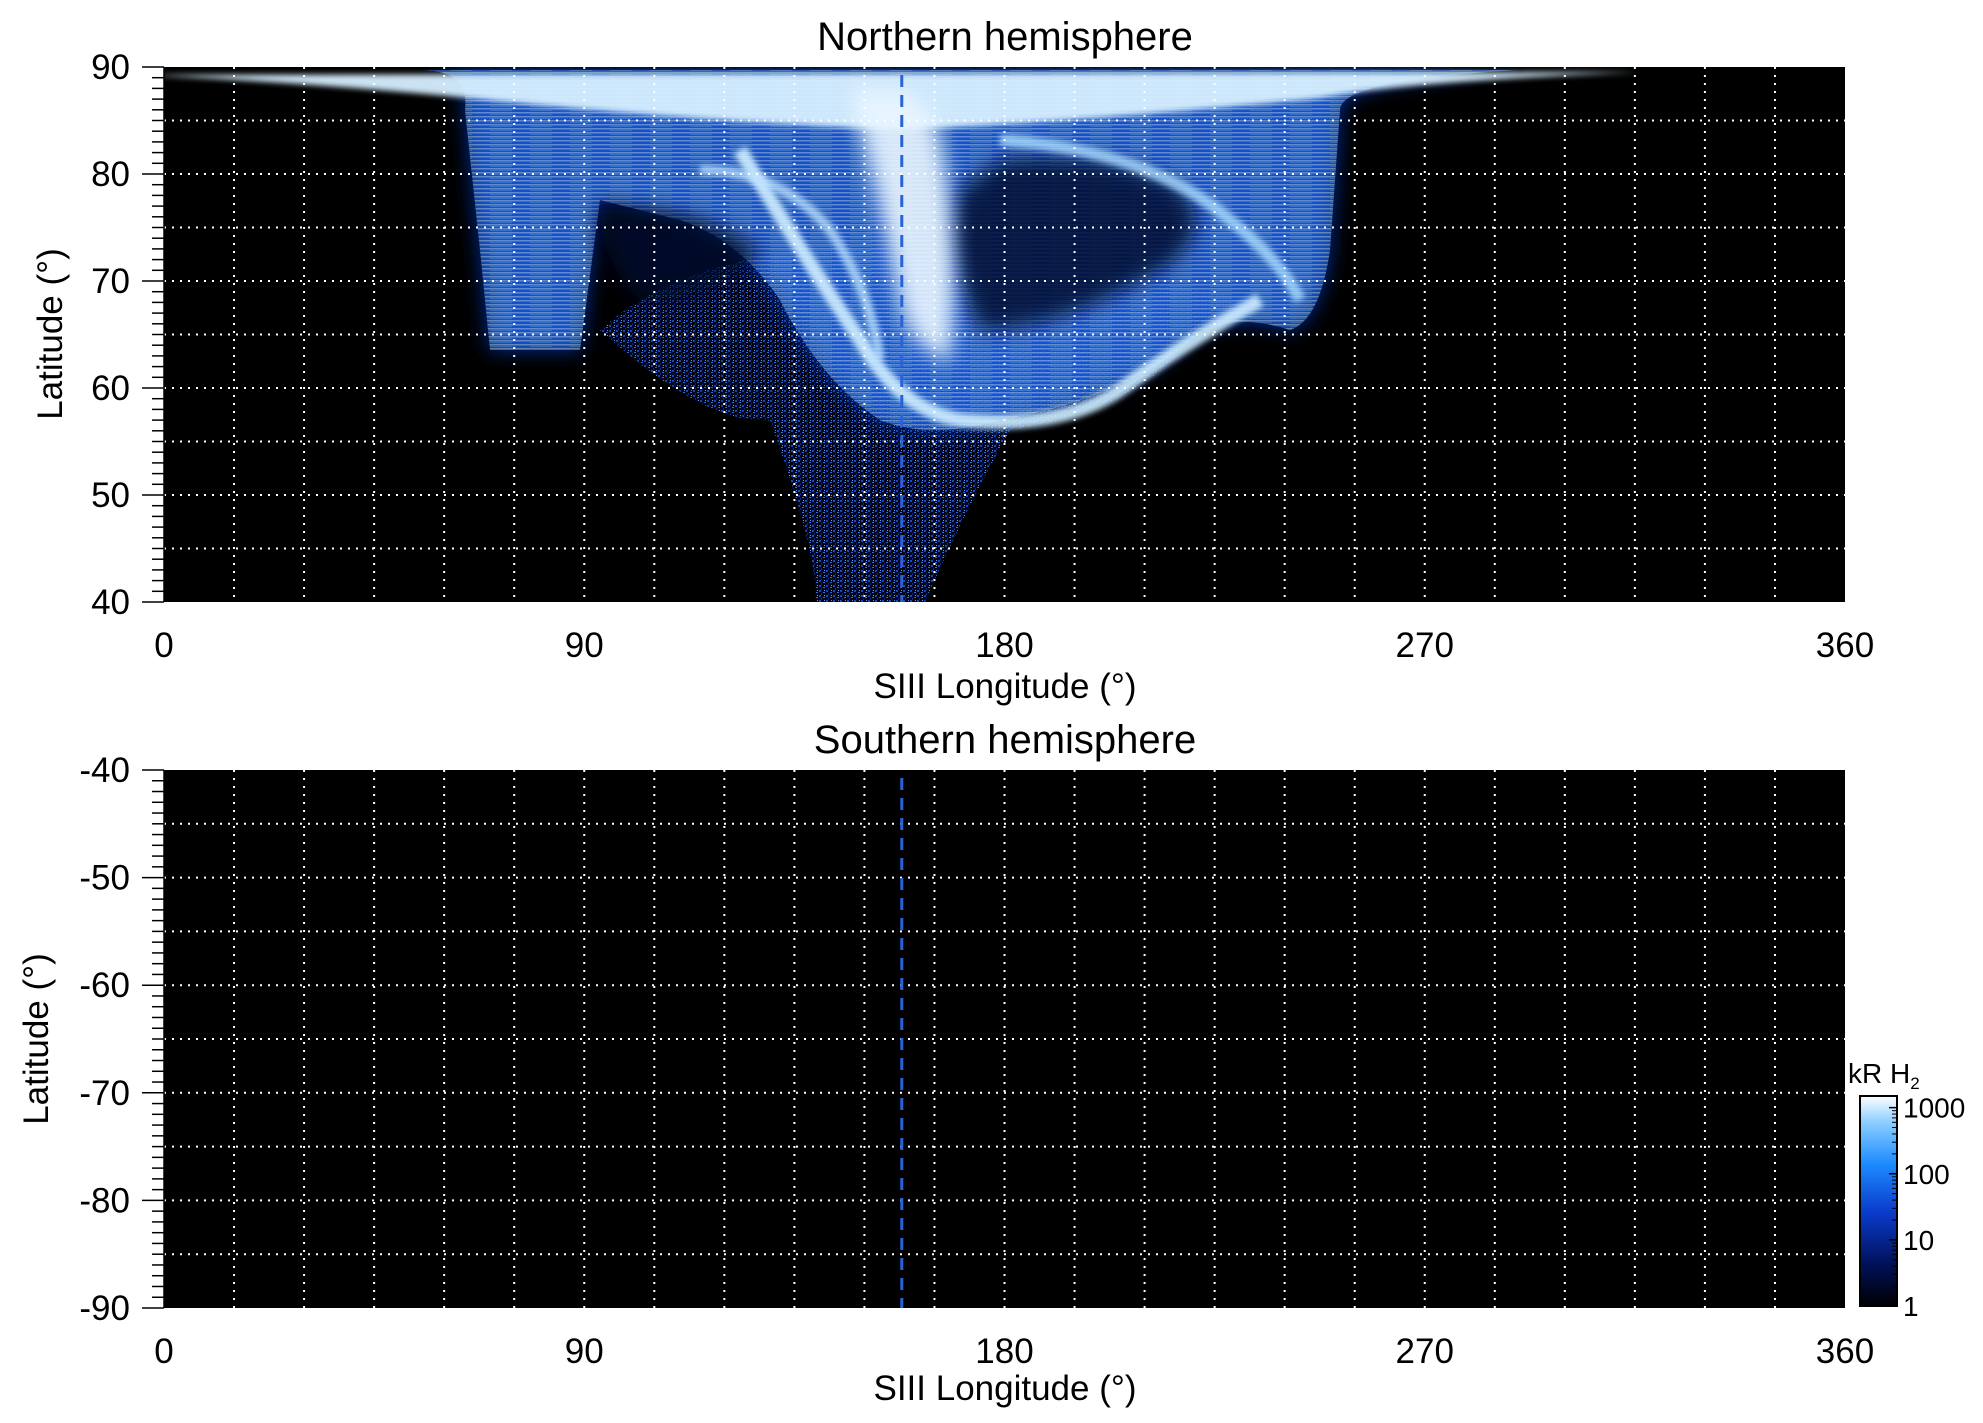 The height and width of the screenshot is (1423, 1983). I want to click on emission-dark-left, so click(680, 254).